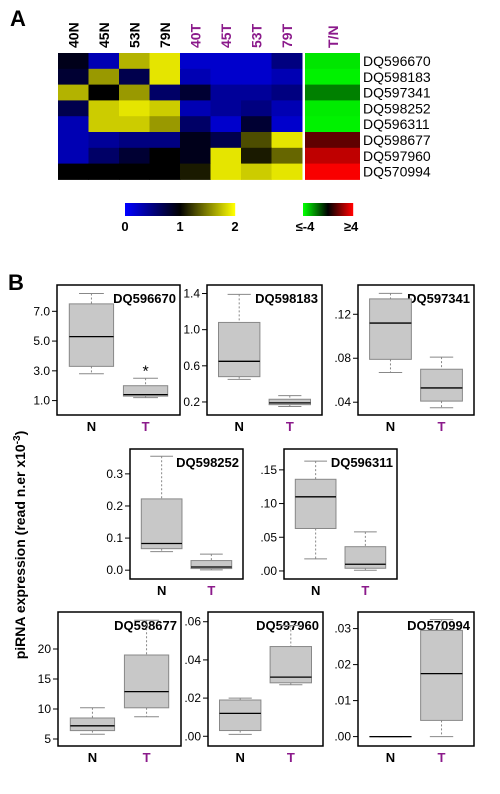 The width and height of the screenshot is (500, 794). I want to click on sample-label: 53N, so click(134, 35).